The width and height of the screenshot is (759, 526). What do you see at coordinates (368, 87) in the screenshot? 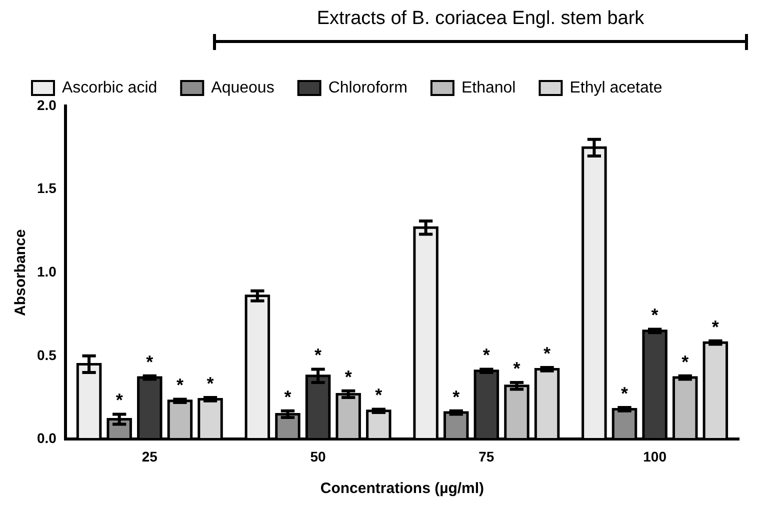
I see `legend-label: Chloroform` at bounding box center [368, 87].